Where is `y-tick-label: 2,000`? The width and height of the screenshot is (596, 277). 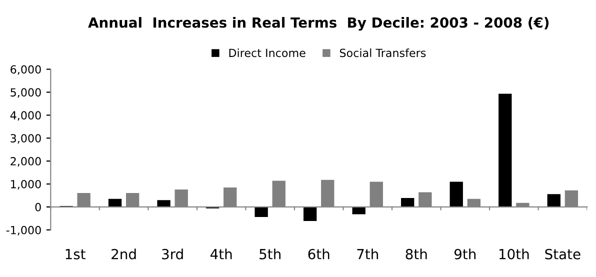
y-tick-label: 2,000 is located at coordinates (25, 162).